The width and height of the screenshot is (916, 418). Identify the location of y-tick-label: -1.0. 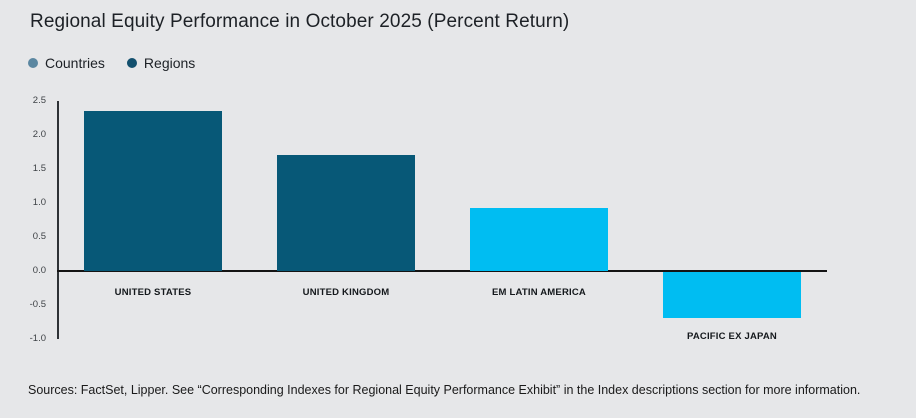
(37, 338).